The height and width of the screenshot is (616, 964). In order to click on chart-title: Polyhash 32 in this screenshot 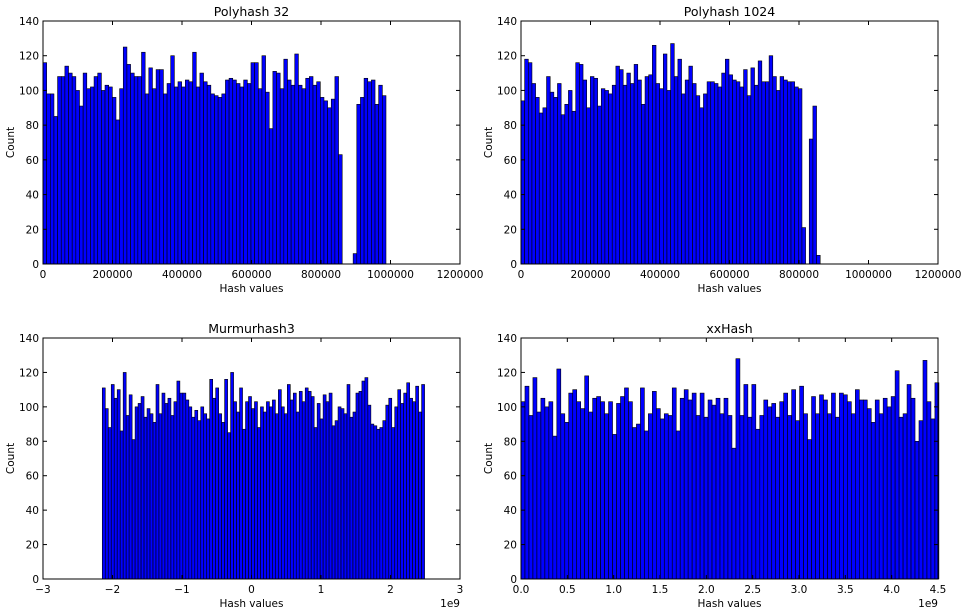, I will do `click(252, 11)`.